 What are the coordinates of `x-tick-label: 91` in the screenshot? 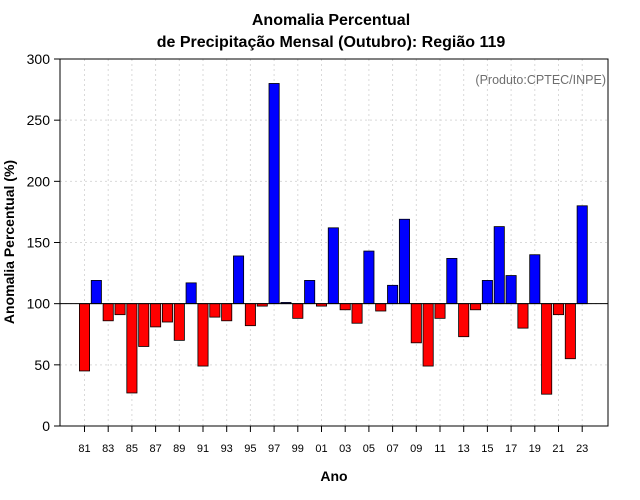 It's located at (203, 449).